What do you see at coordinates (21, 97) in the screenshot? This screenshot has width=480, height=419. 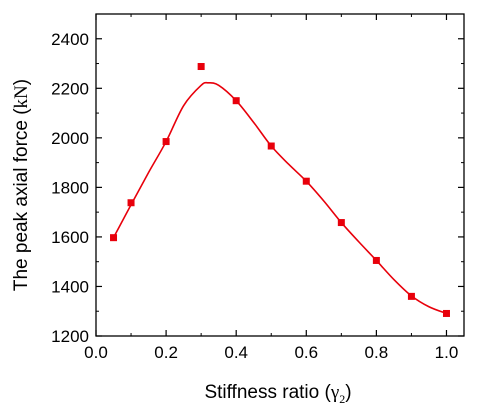 I see `y-axis-title-unit: kN` at bounding box center [21, 97].